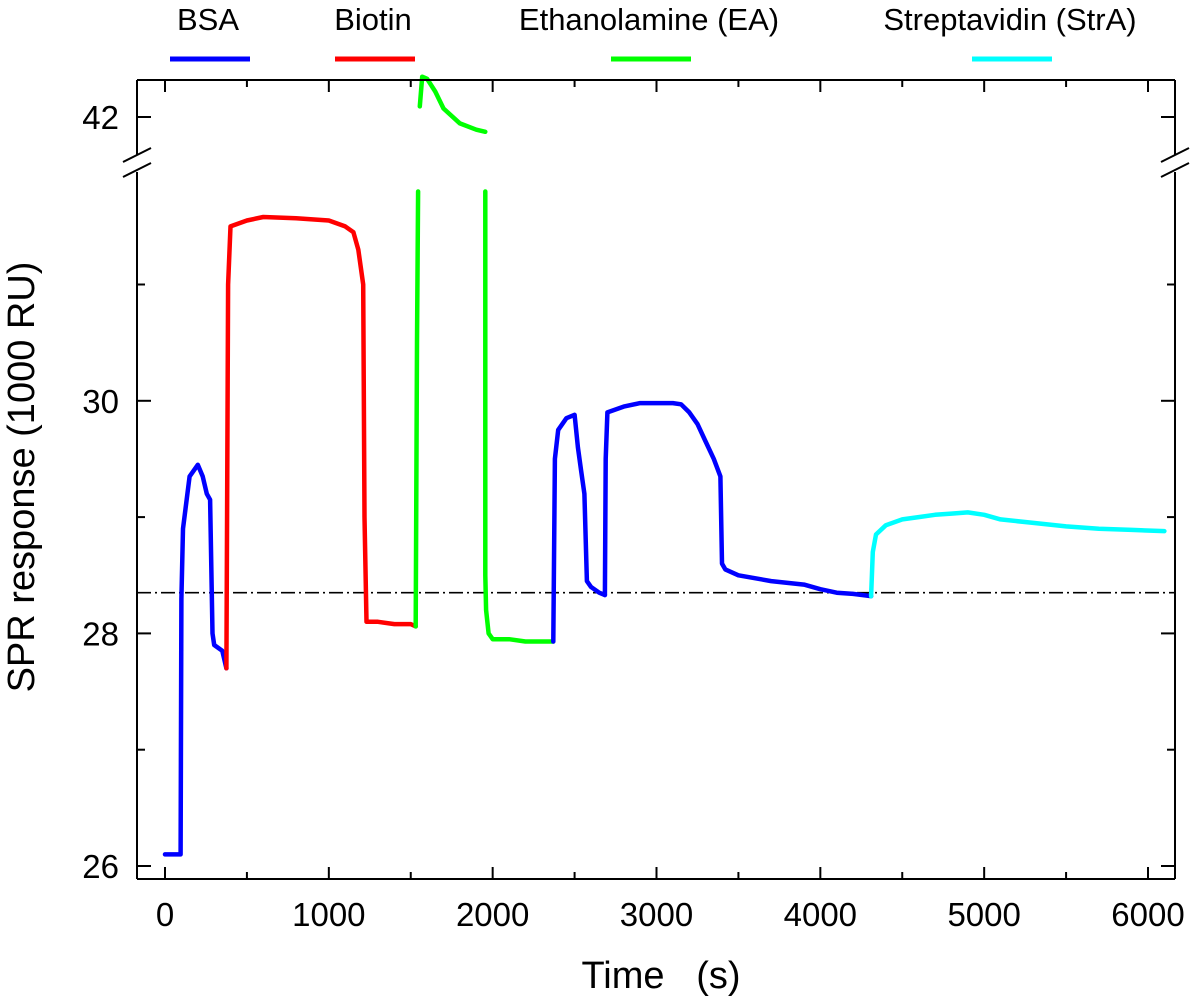  I want to click on x-tick-label: 2000, so click(492, 914).